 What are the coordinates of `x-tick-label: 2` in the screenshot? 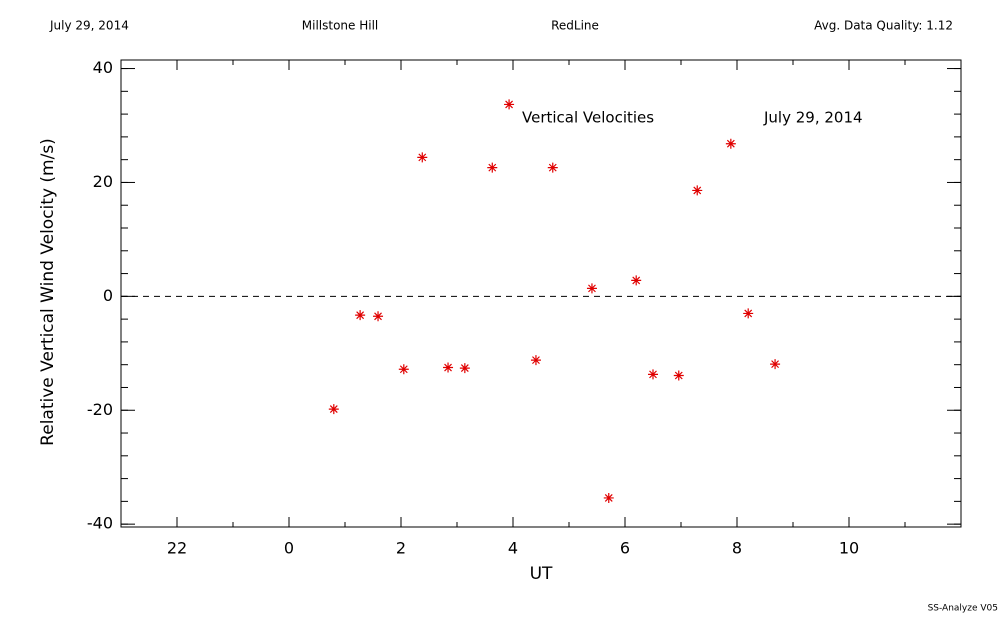 It's located at (401, 548).